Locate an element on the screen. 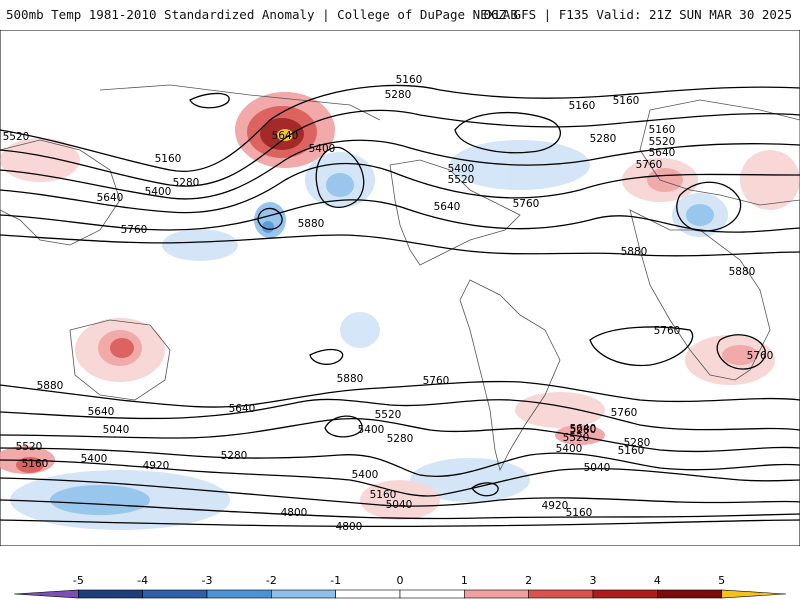  colorbar-tick-label: 2 is located at coordinates (528, 580).